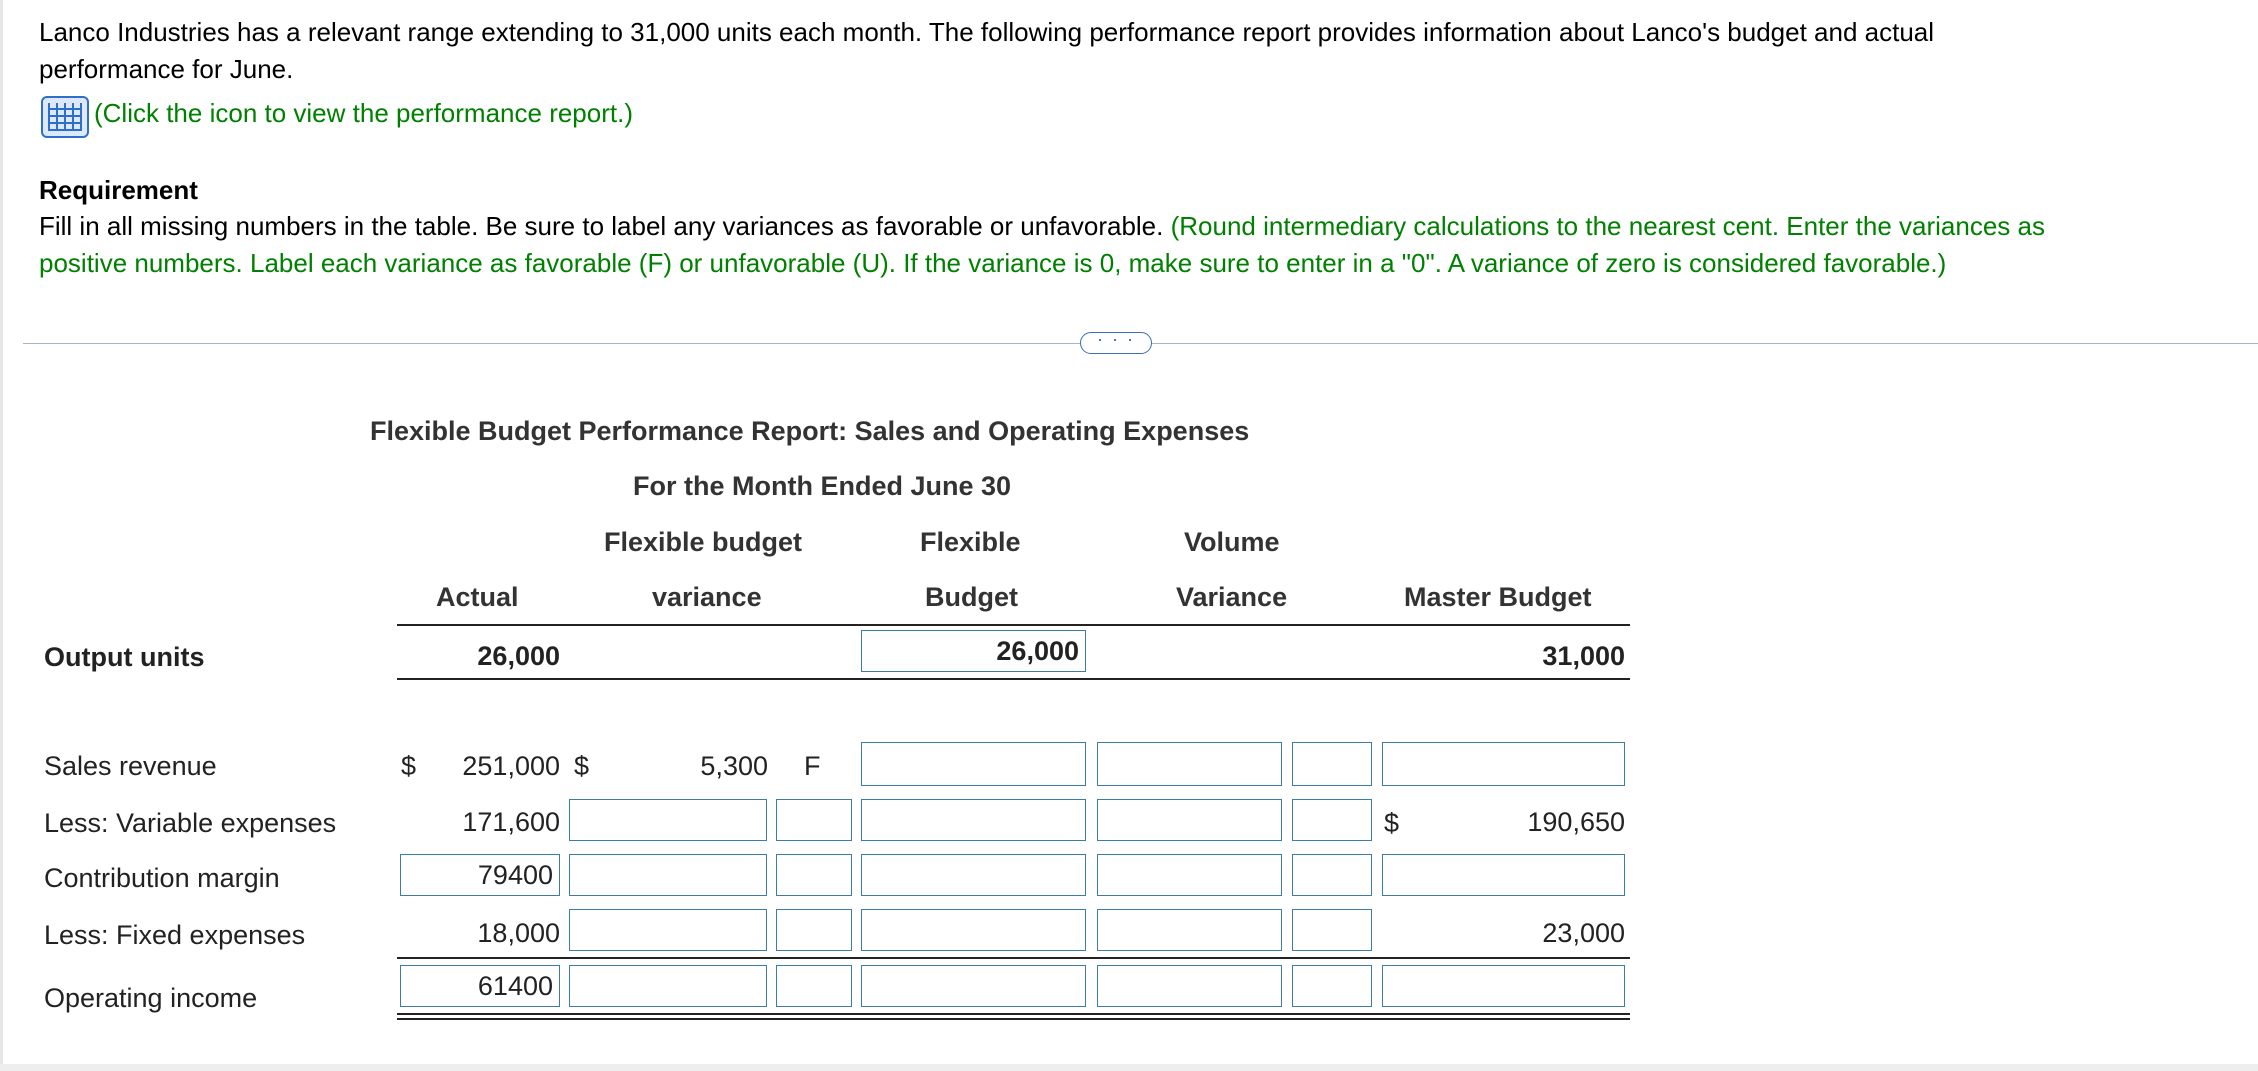 This screenshot has width=2258, height=1071. Describe the element at coordinates (480, 875) in the screenshot. I see `contribution-margin-actual-input` at that location.